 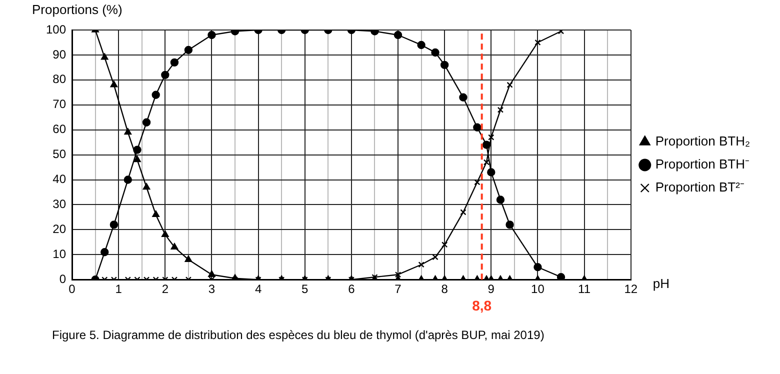 What do you see at coordinates (59, 79) in the screenshot?
I see `y-tick-label: 80` at bounding box center [59, 79].